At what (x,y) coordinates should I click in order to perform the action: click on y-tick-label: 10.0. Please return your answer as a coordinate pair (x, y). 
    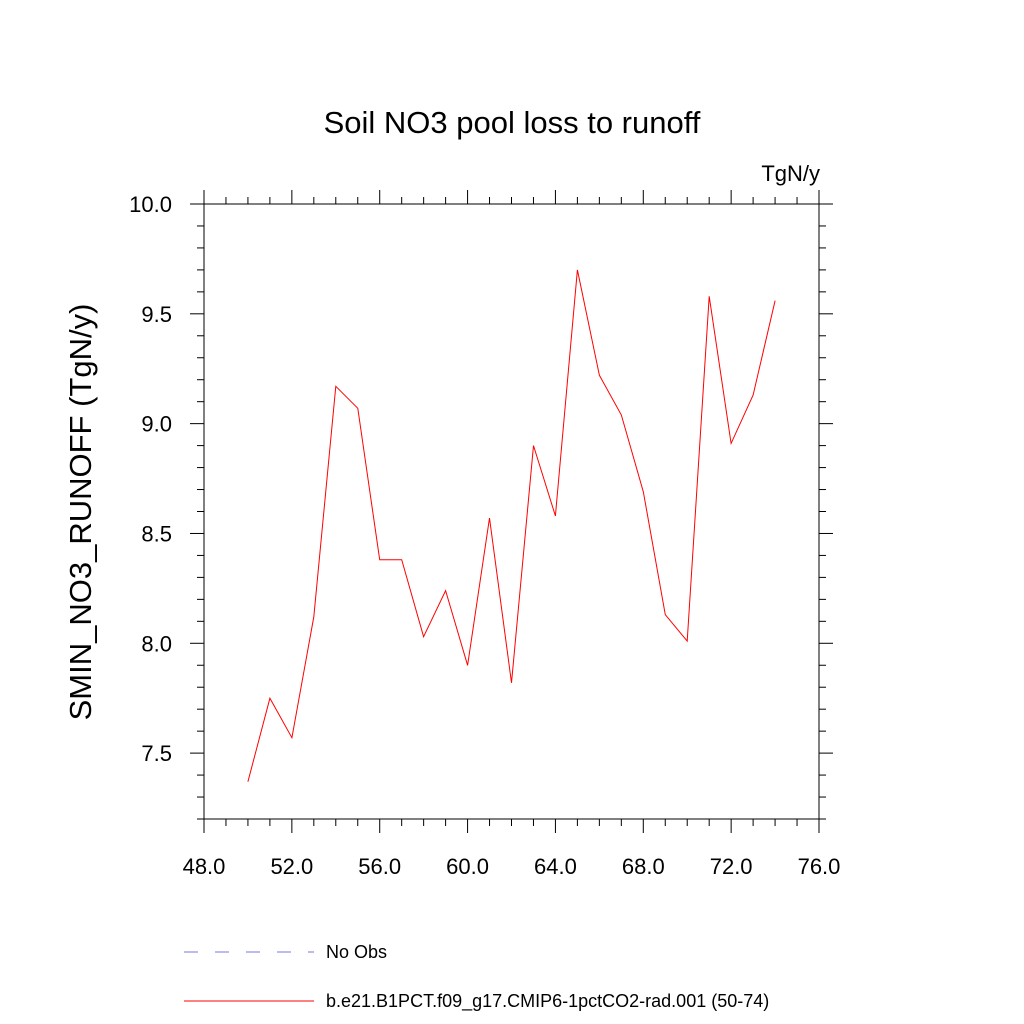
    Looking at the image, I should click on (150, 204).